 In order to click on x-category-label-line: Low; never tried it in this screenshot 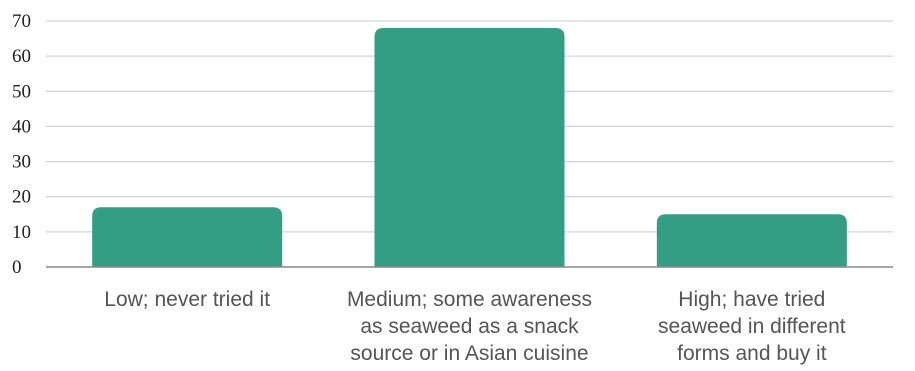, I will do `click(187, 299)`.